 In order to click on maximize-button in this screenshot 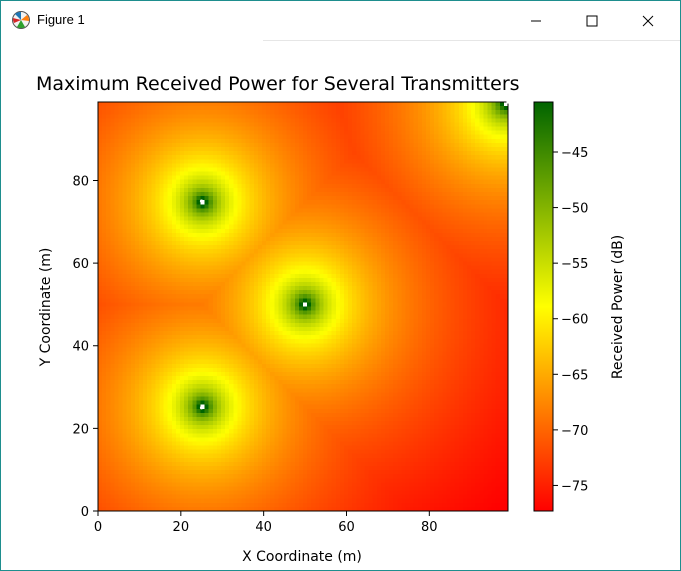, I will do `click(592, 20)`.